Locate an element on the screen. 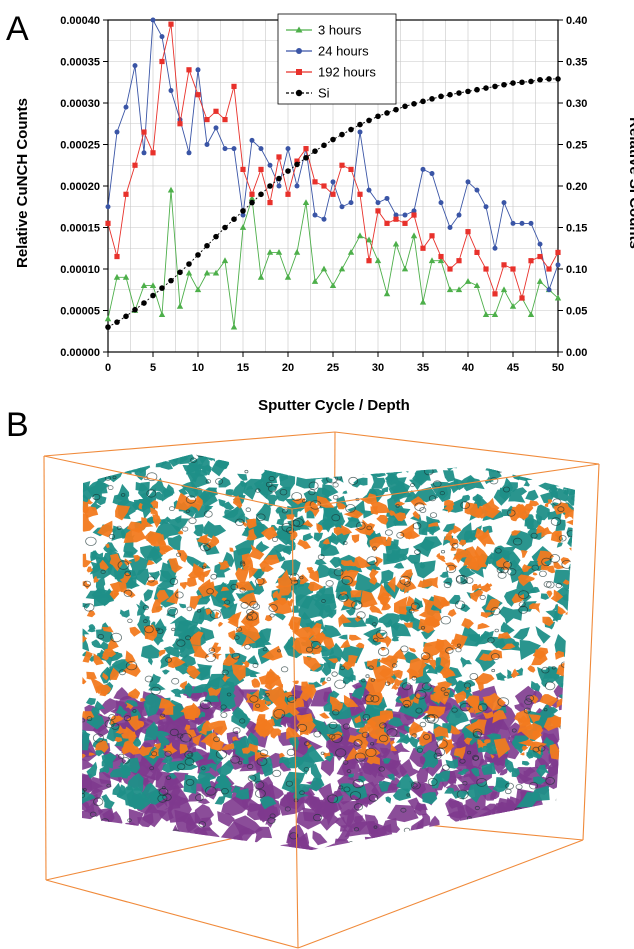 Image resolution: width=634 pixels, height=949 pixels. legend-item-24-hours: 24 hours is located at coordinates (327, 51).